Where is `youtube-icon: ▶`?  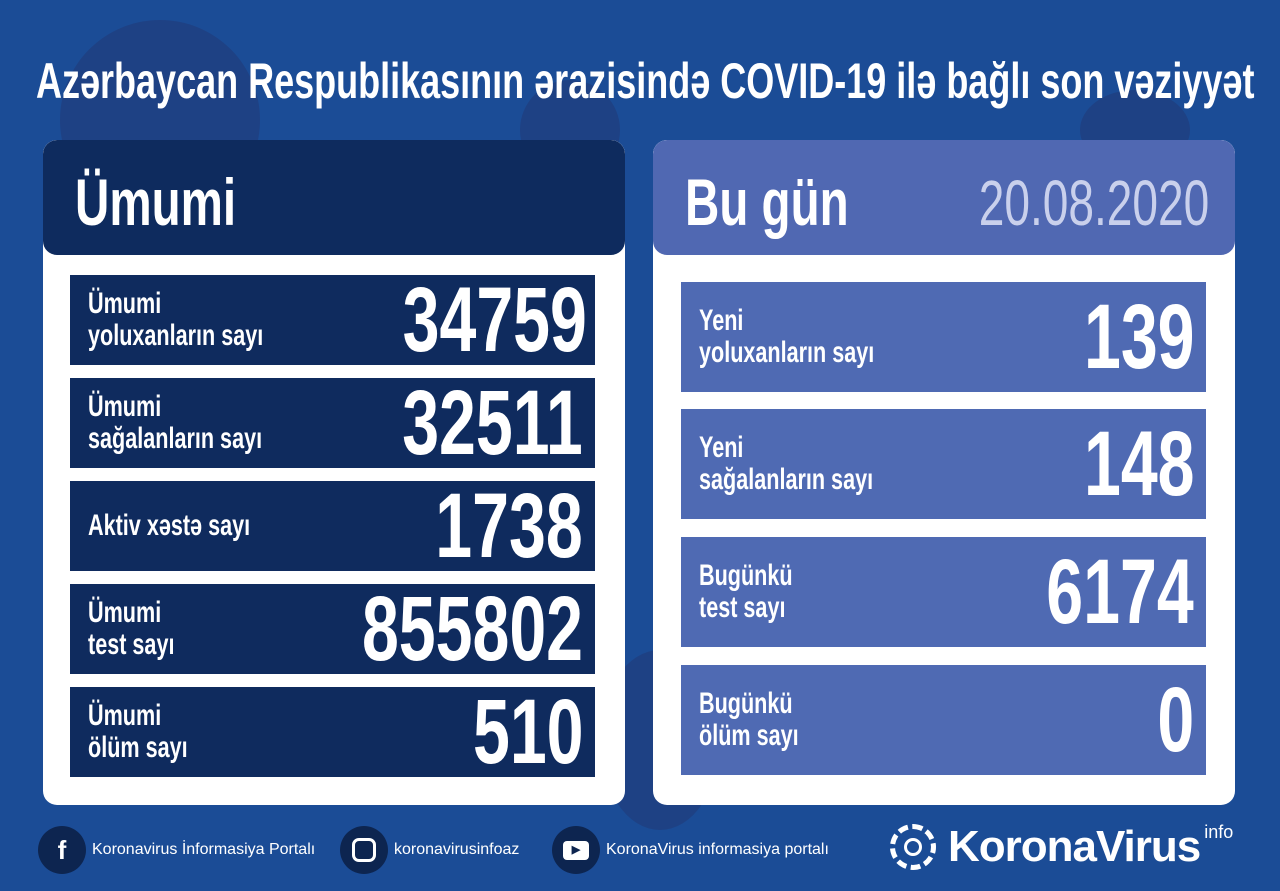
youtube-icon: ▶ is located at coordinates (576, 850).